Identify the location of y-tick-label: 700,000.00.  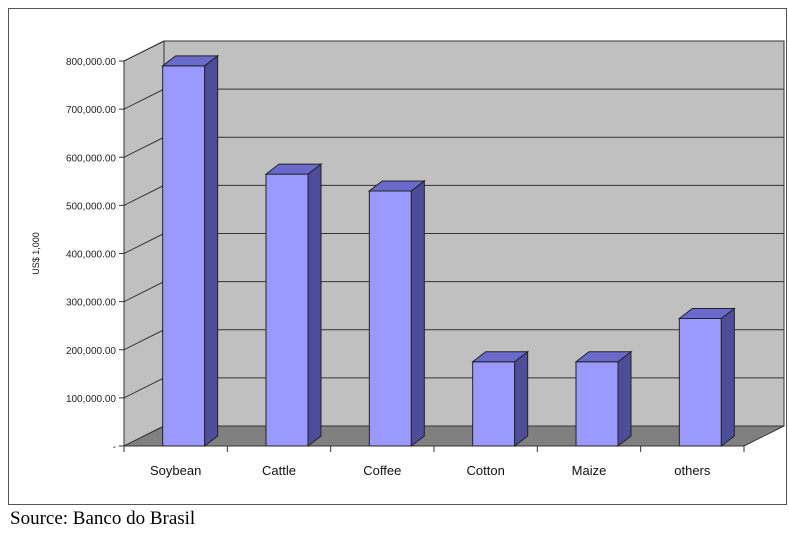
(91, 110).